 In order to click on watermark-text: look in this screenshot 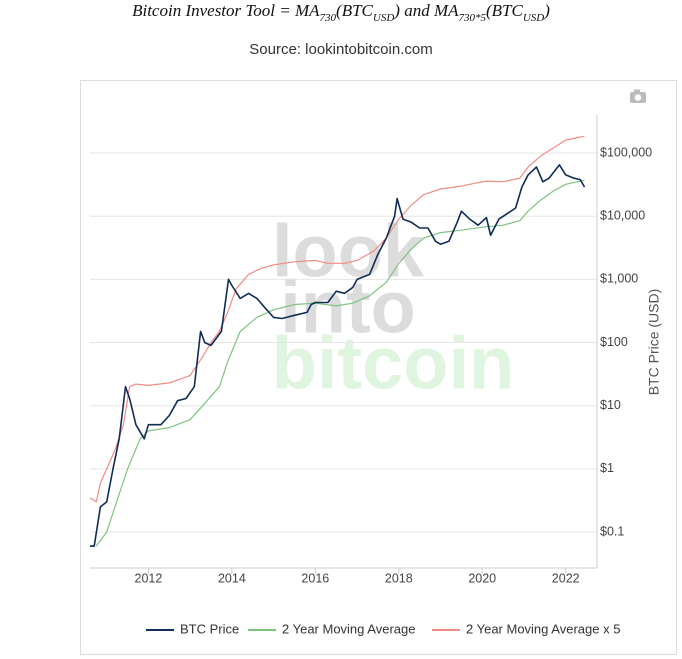, I will do `click(348, 251)`.